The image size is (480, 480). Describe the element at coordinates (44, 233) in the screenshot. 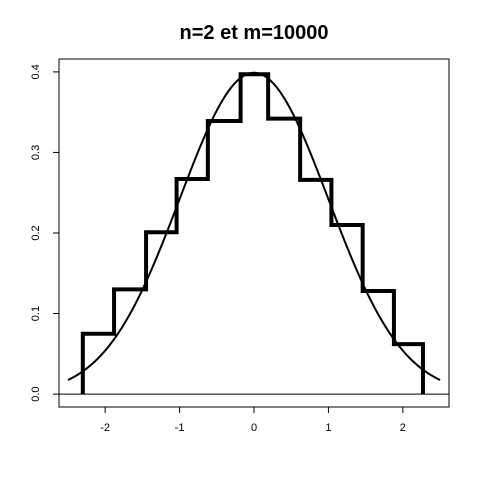

I see `y-axis: 0.0 0.1 0.2 0.3 0.4` at that location.